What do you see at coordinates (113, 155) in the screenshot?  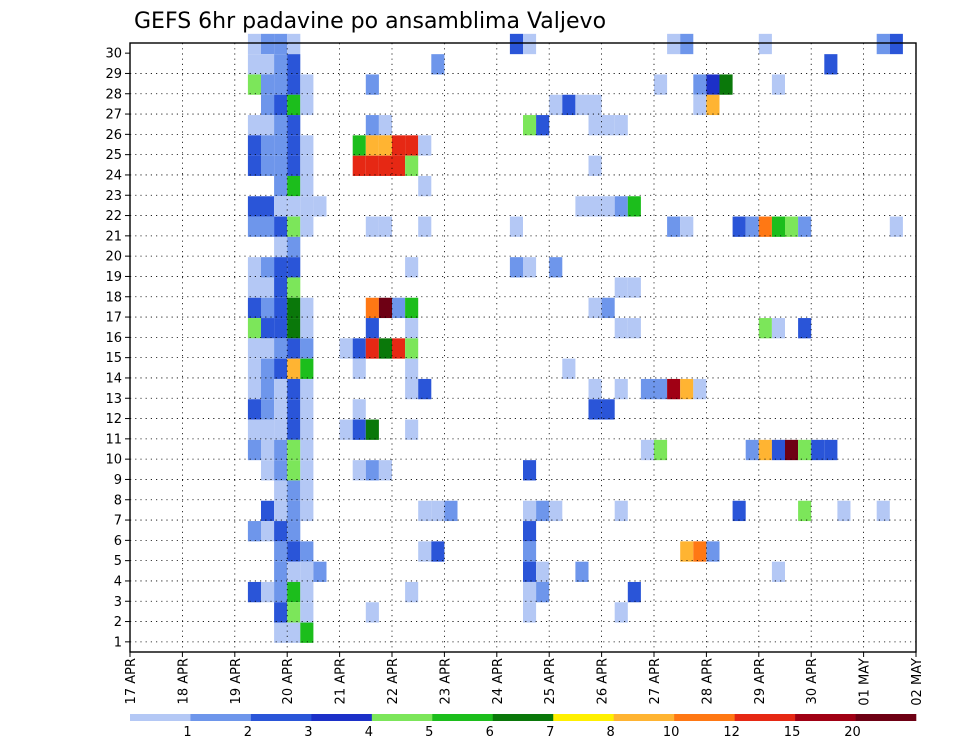 I see `y-tick-label: 25` at bounding box center [113, 155].